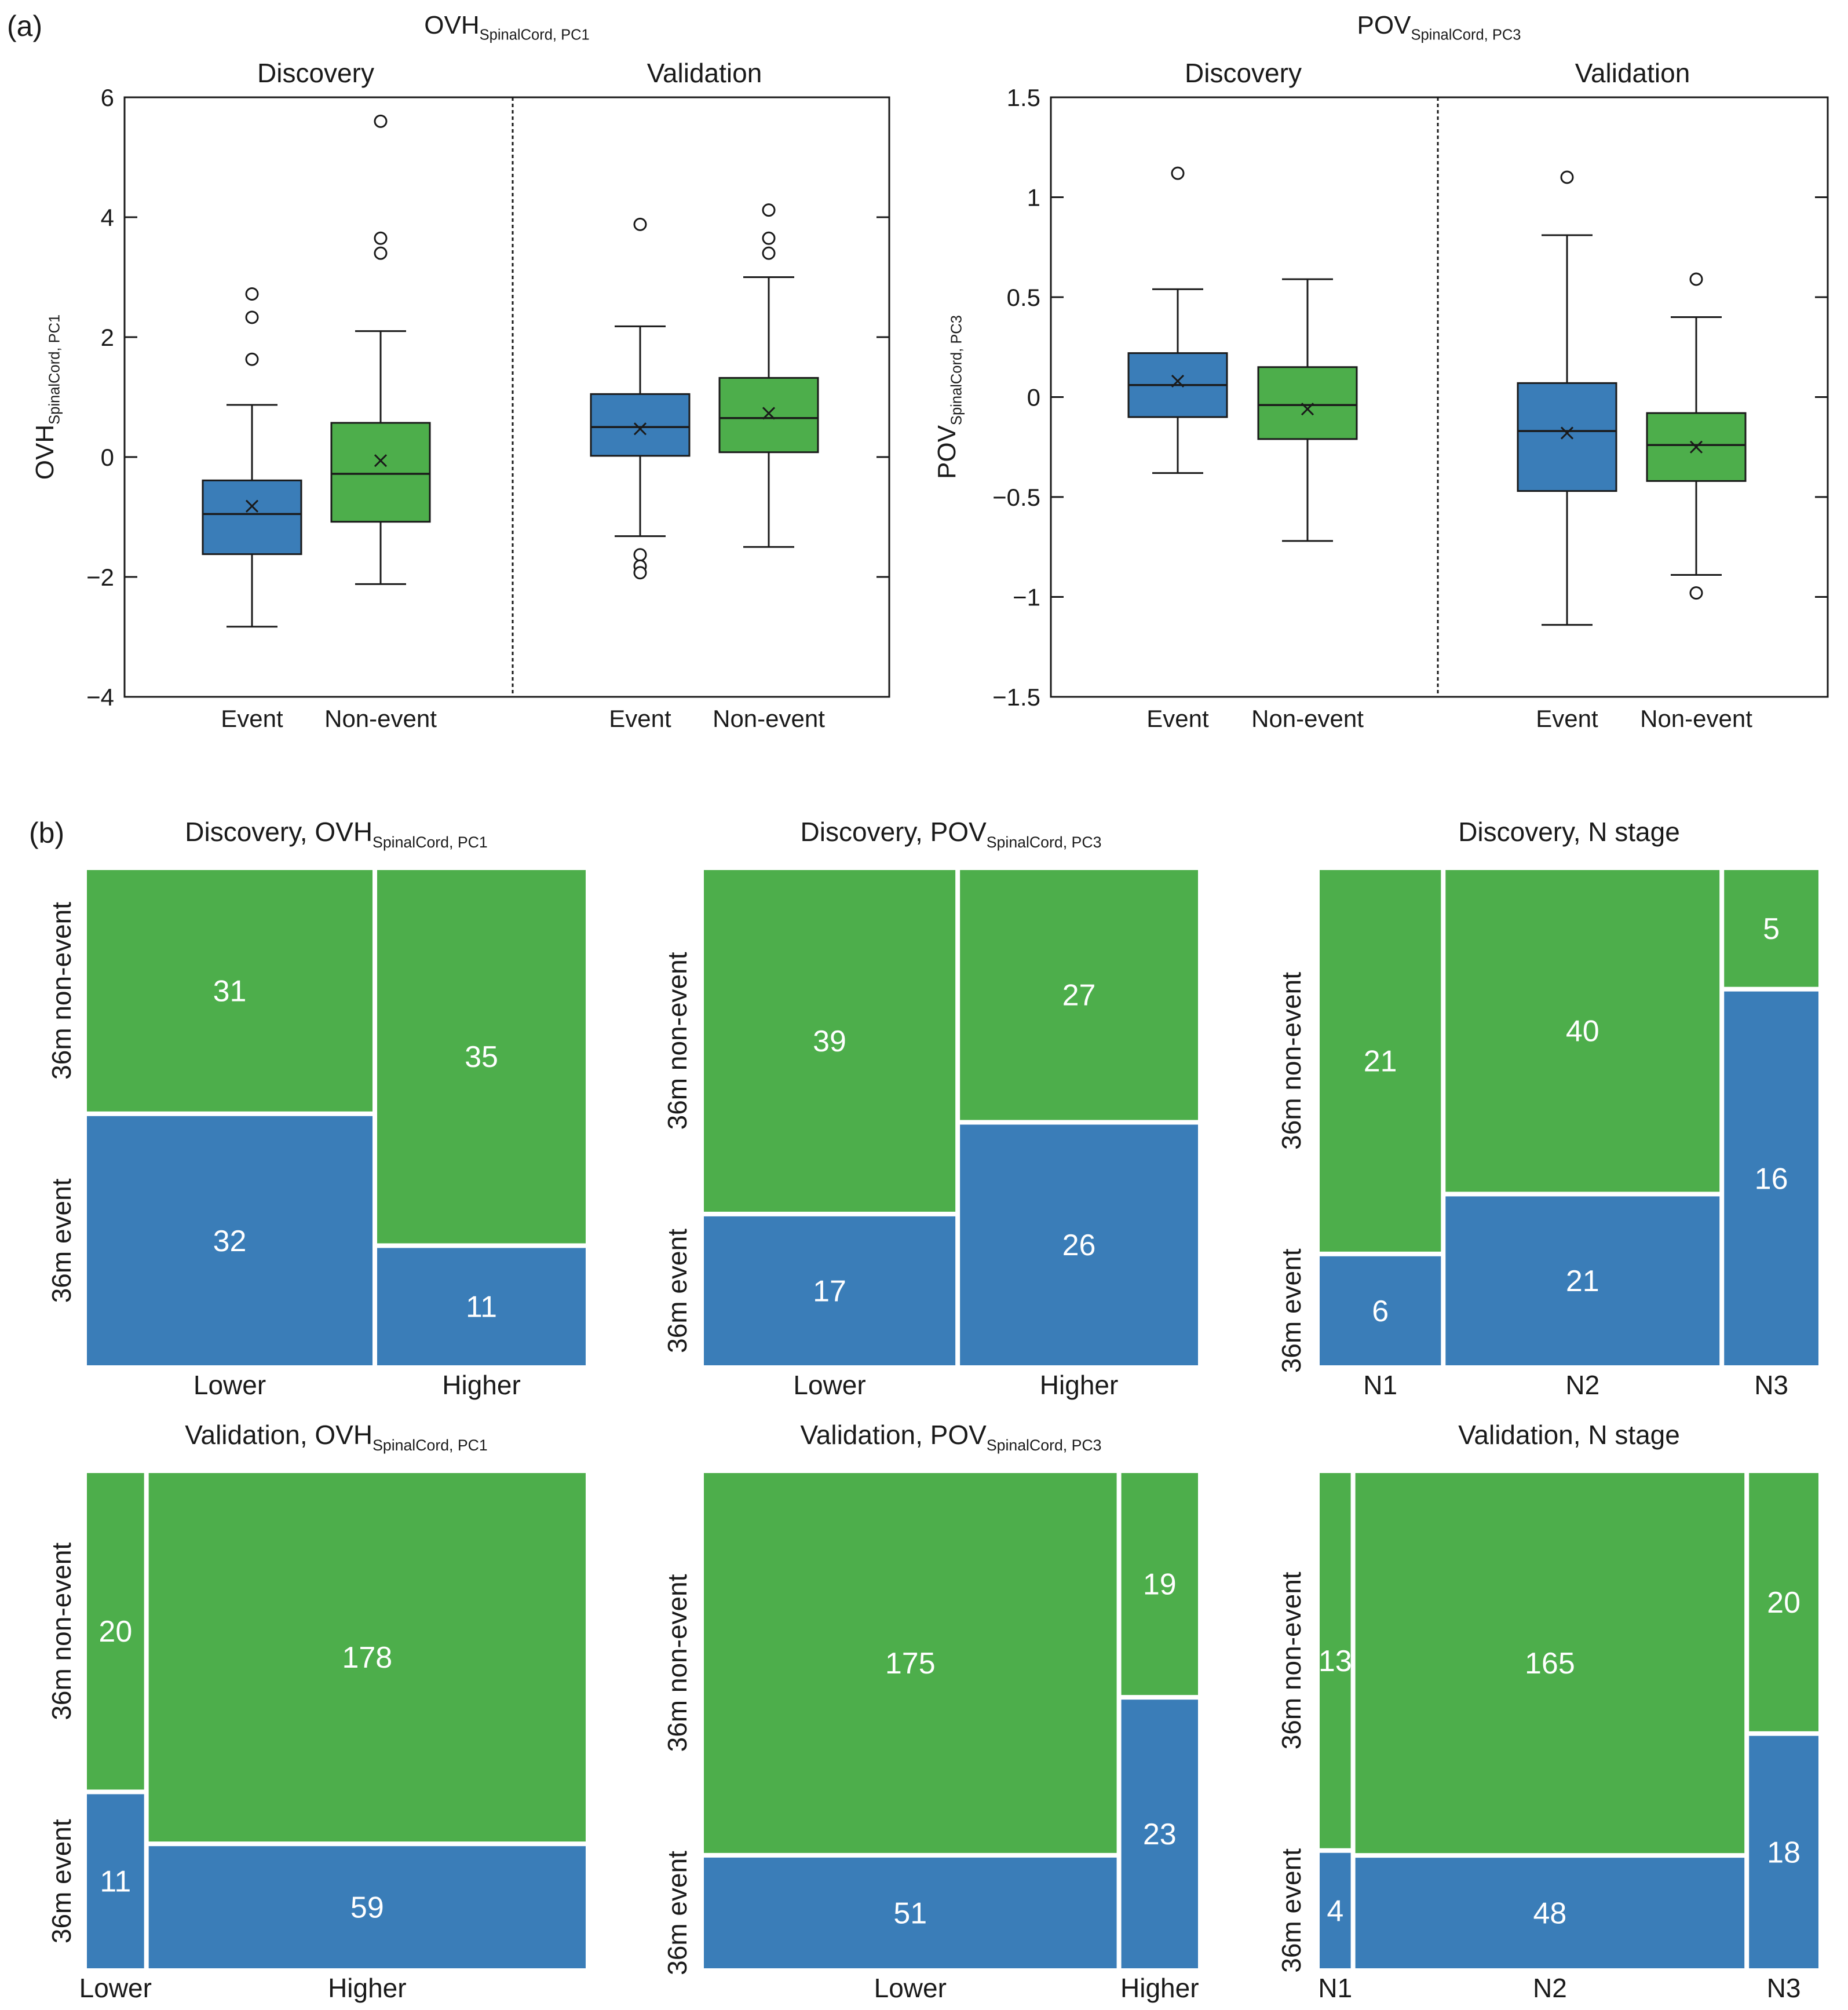 The height and width of the screenshot is (2010, 1848). I want to click on event-count: 48, so click(1550, 1914).